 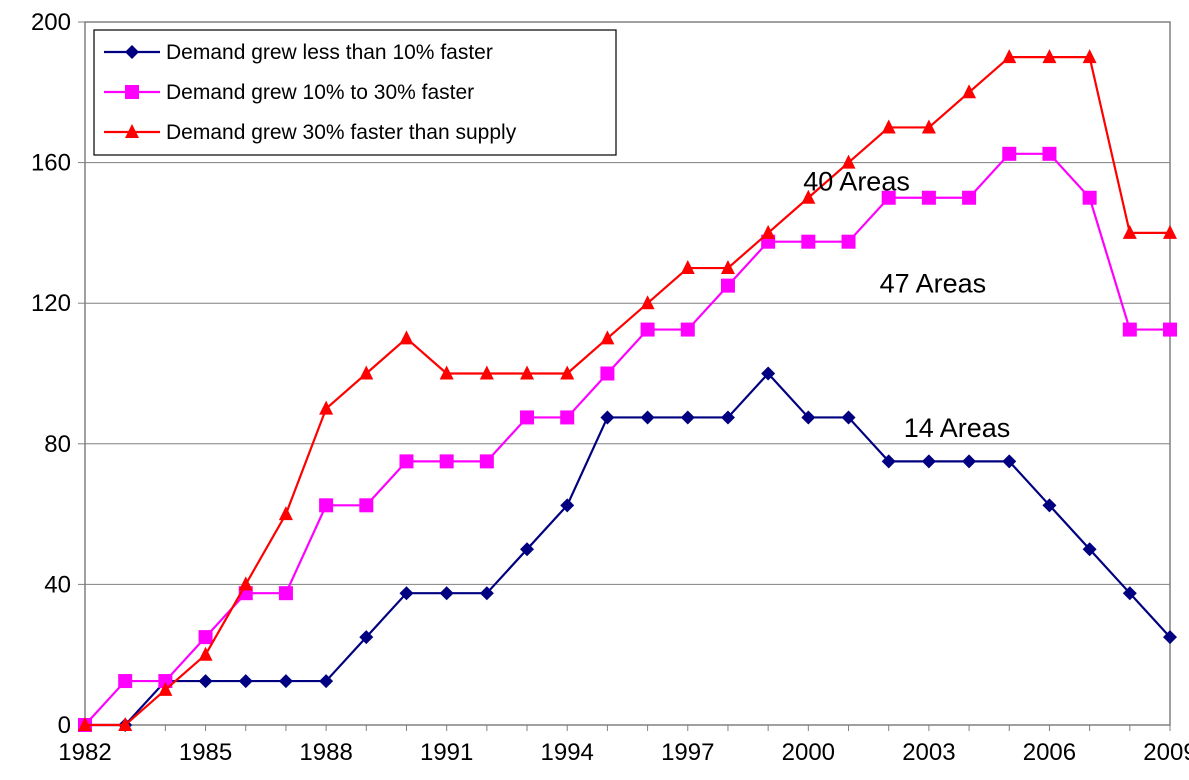 I want to click on y-tick-label: 160, so click(x=51, y=163).